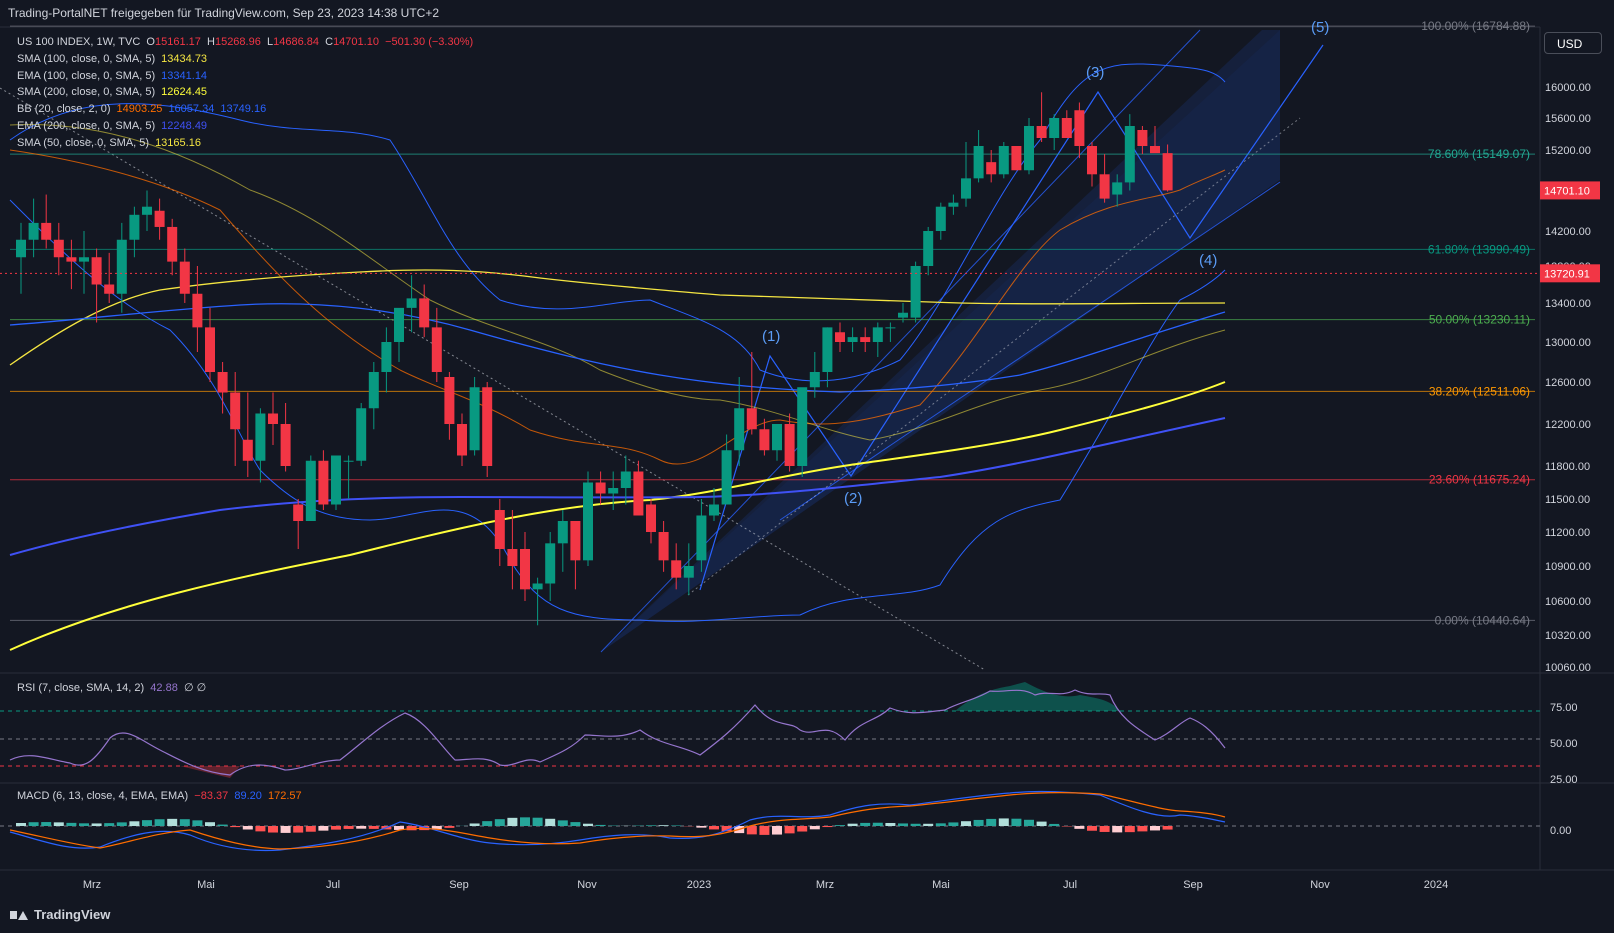  I want to click on rsi-legend: RSI (7, close, SMA, 14, 2) 42.88 ∅ ∅, so click(111, 687).